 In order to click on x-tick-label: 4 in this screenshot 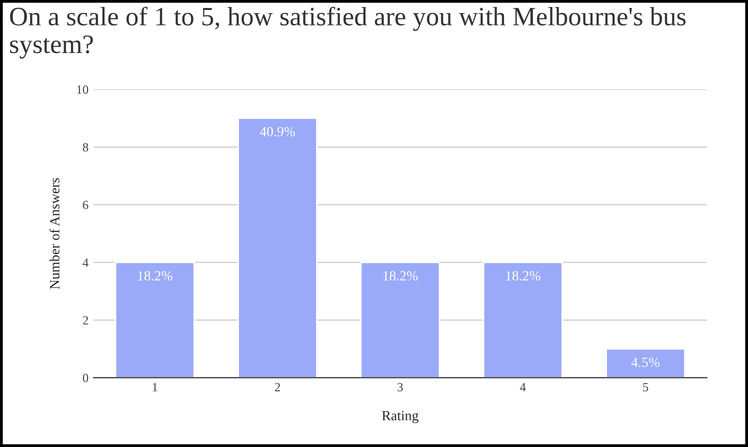, I will do `click(523, 387)`.